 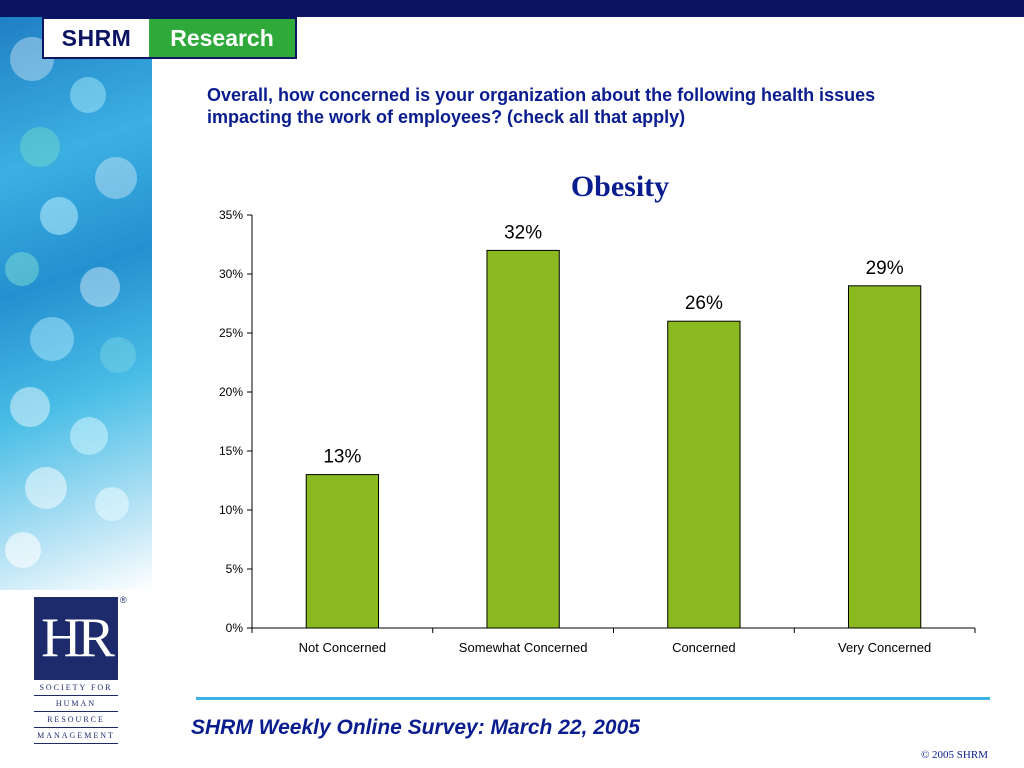 I want to click on y-tick-label: 35%, so click(x=231, y=215).